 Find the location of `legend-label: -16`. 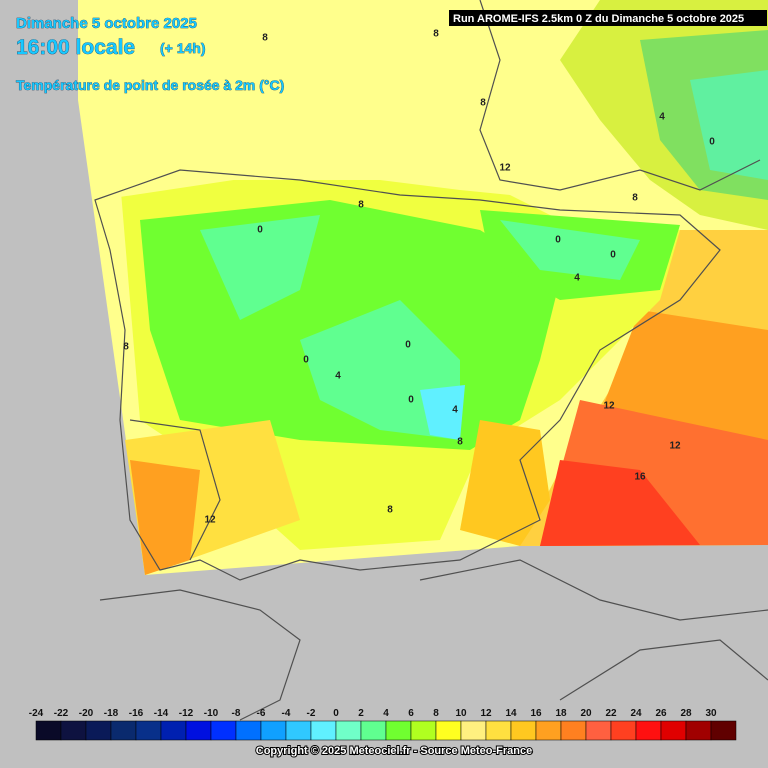

legend-label: -16 is located at coordinates (136, 713).